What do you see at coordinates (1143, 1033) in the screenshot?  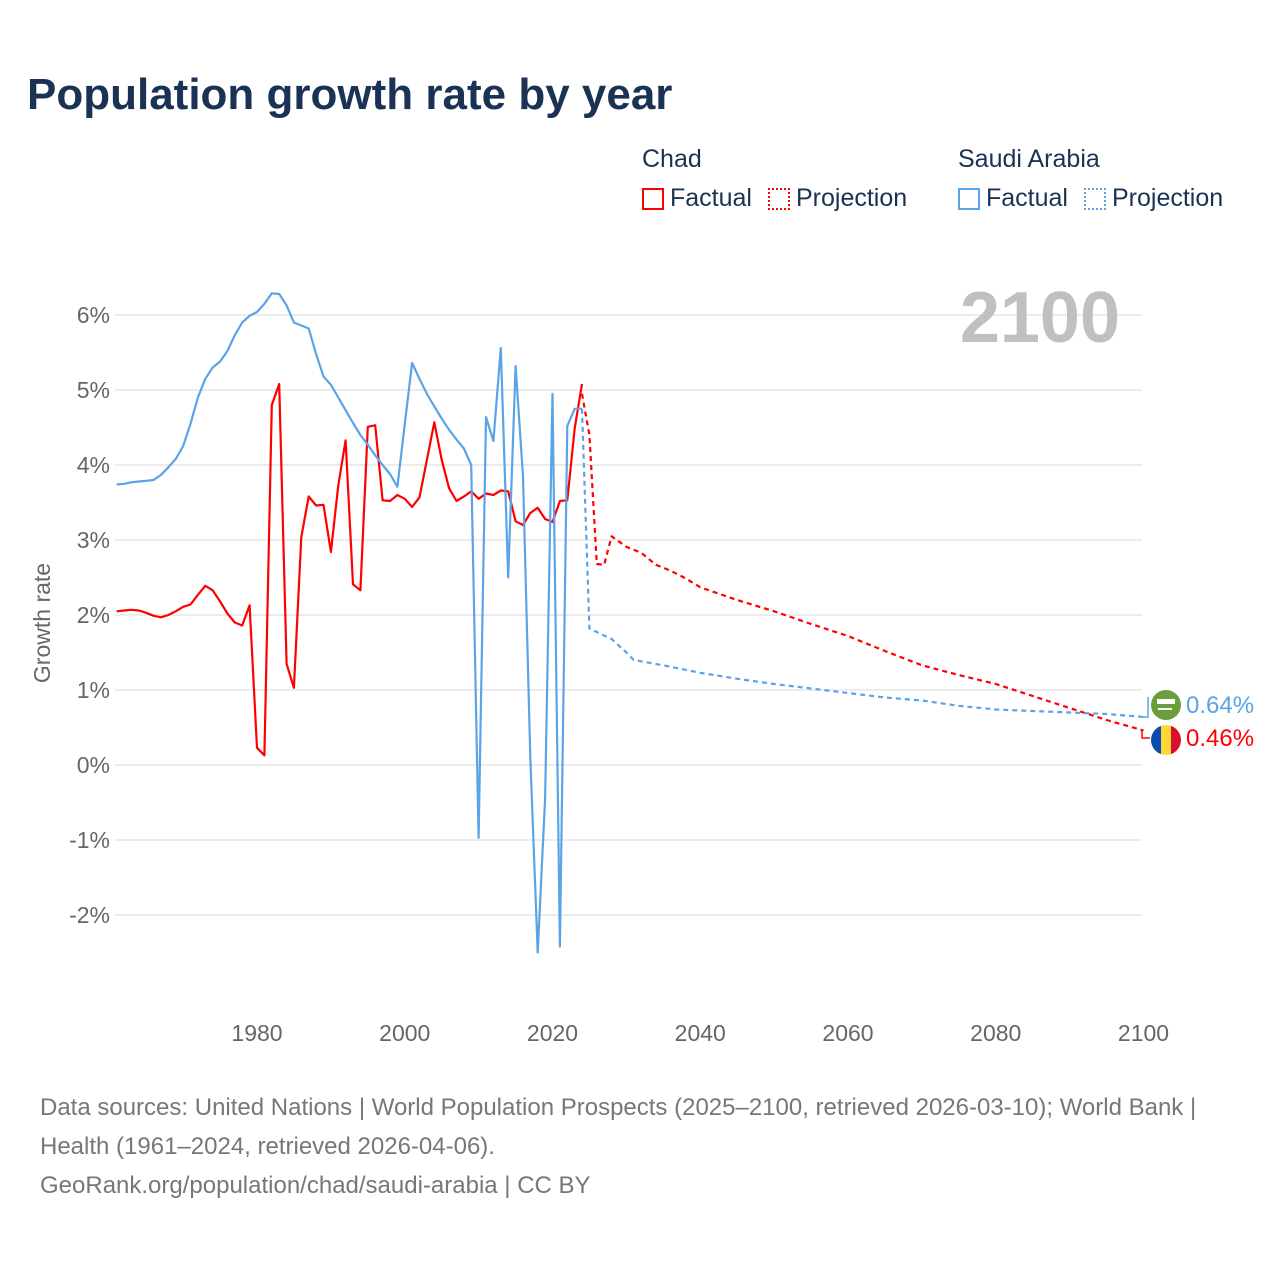 I see `x-tick-label: 2100` at bounding box center [1143, 1033].